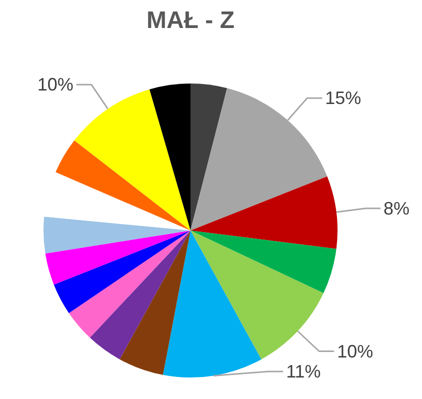 This screenshot has width=422, height=399. Describe the element at coordinates (303, 372) in the screenshot. I see `data-label: 11%` at that location.